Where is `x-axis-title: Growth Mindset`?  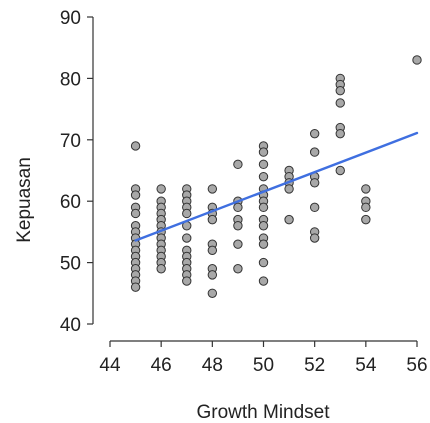 x-axis-title: Growth Mindset is located at coordinates (263, 412).